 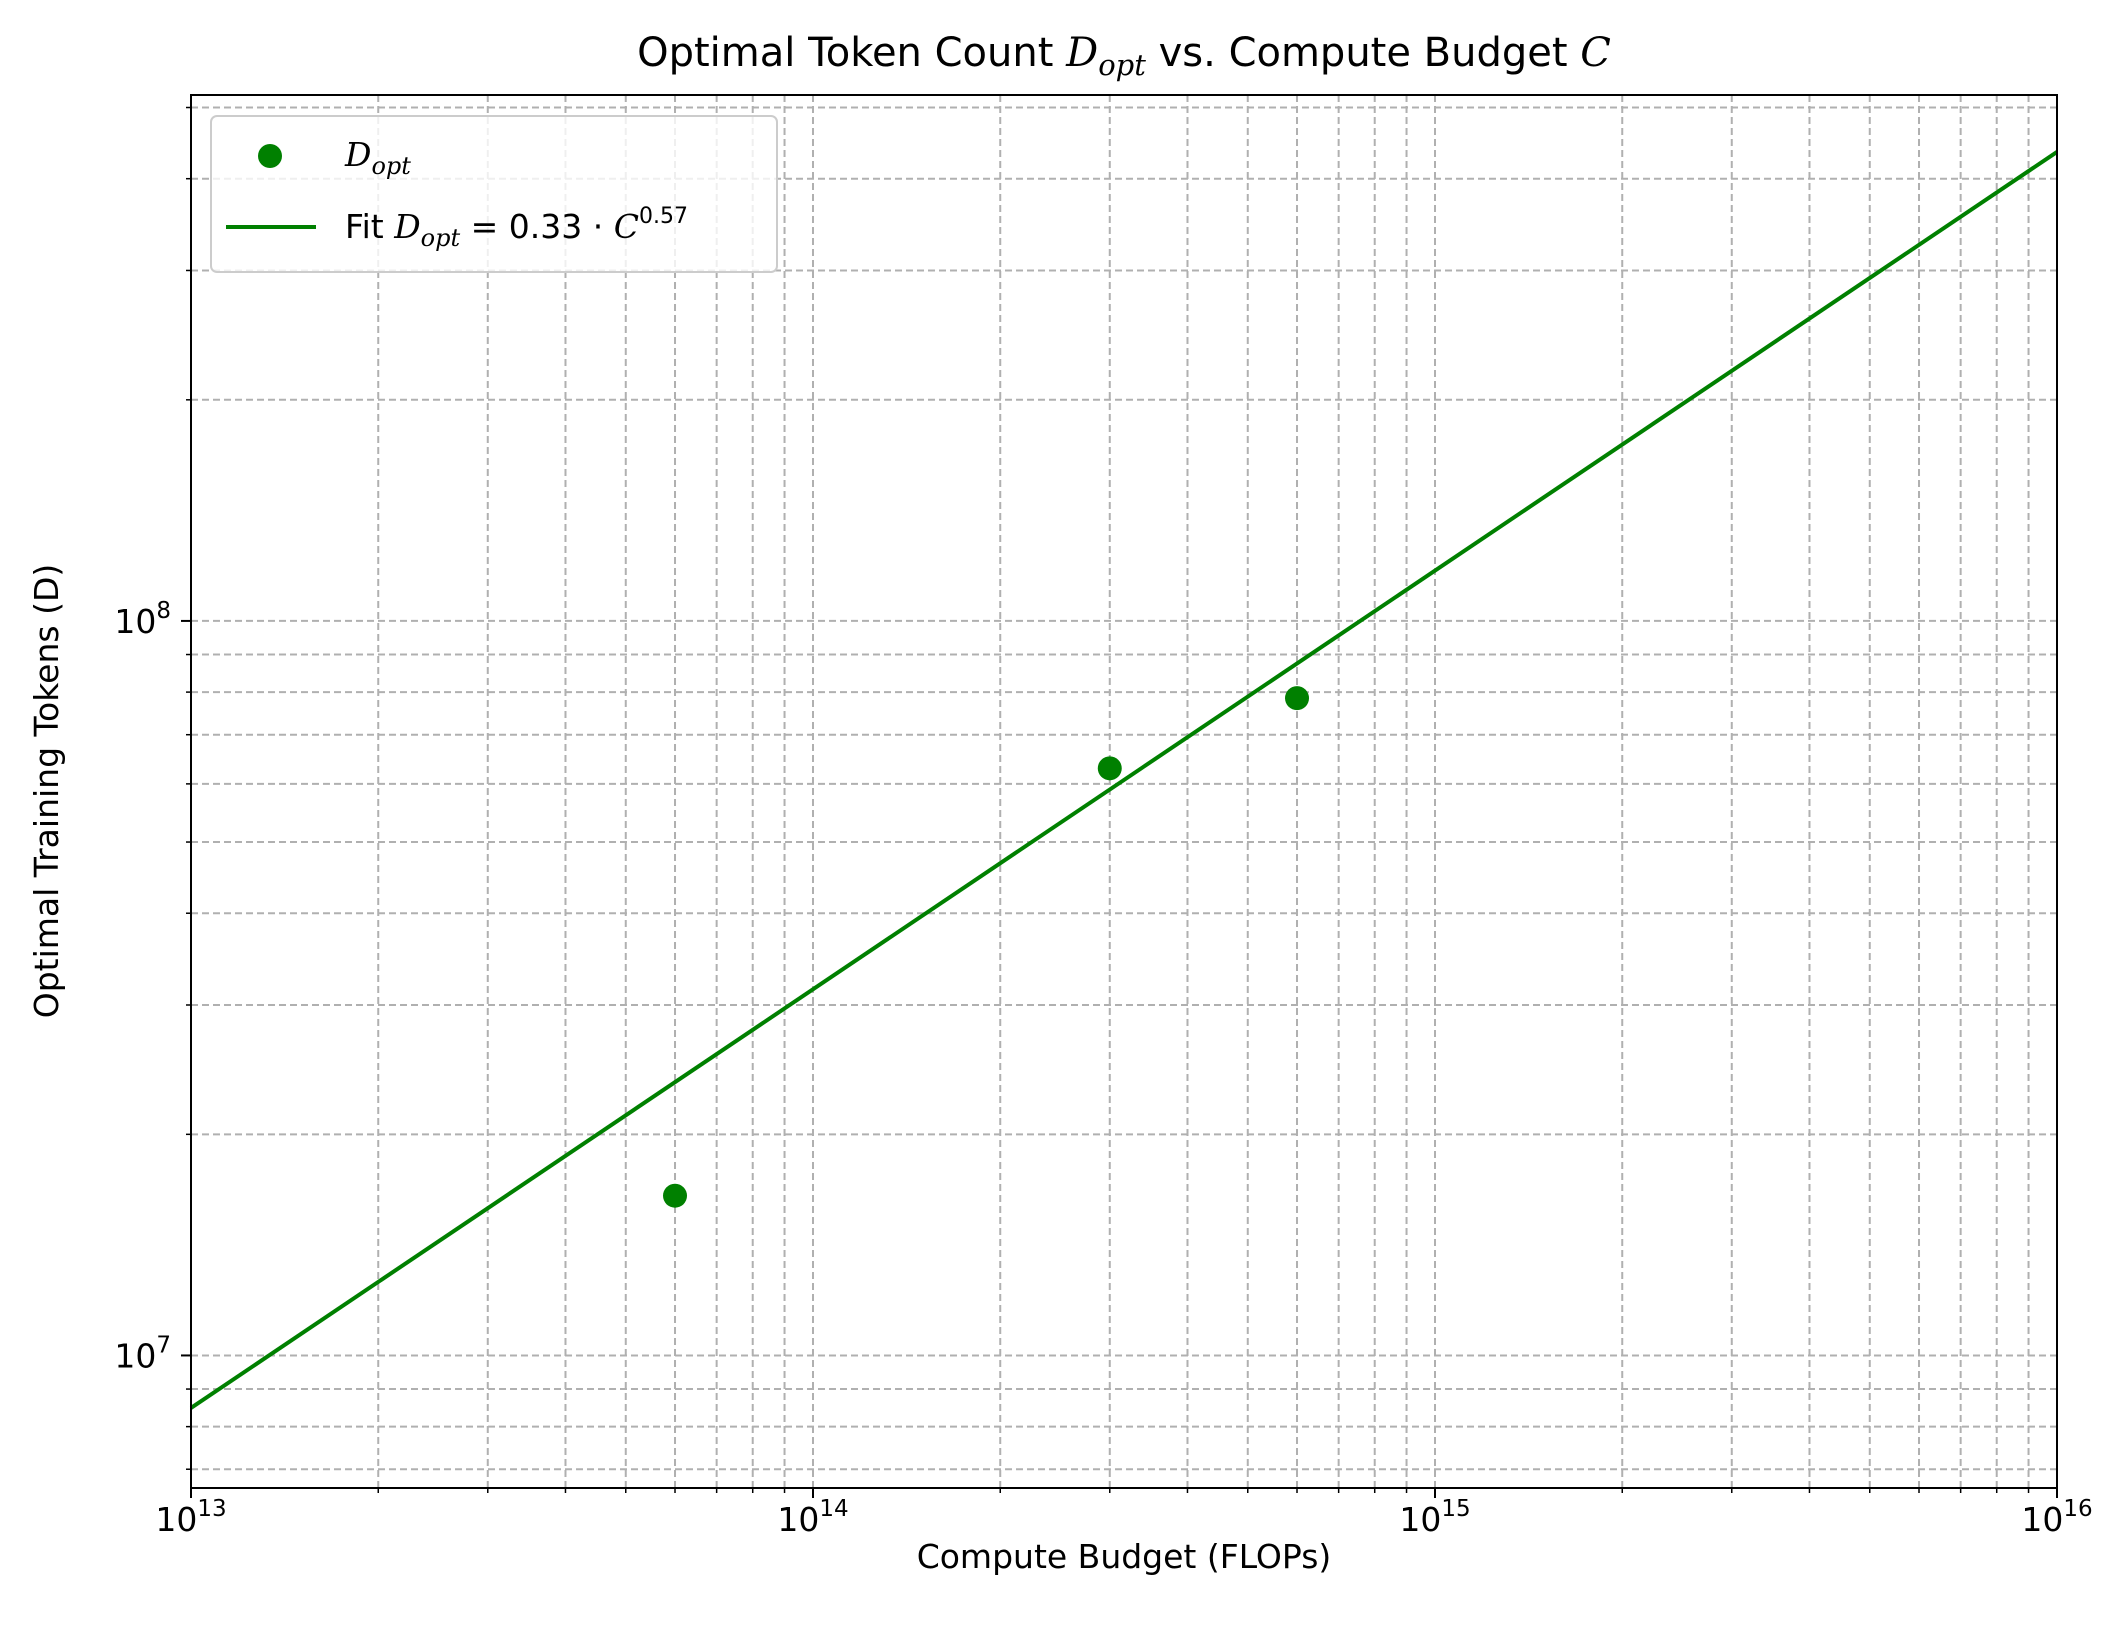 I want to click on legend-fit-eq: = 0.33 ·, so click(x=537, y=226).